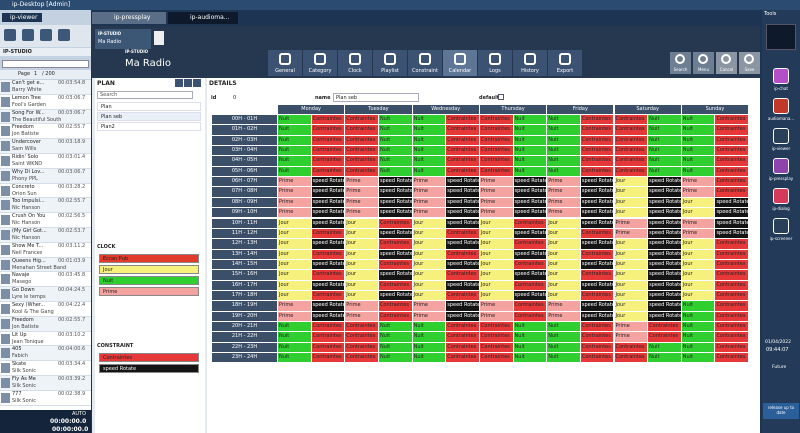 The height and width of the screenshot is (433, 800). Describe the element at coordinates (45, 87) in the screenshot. I see `song-item: Can't get e... 00:03:54.8 Barry White` at that location.